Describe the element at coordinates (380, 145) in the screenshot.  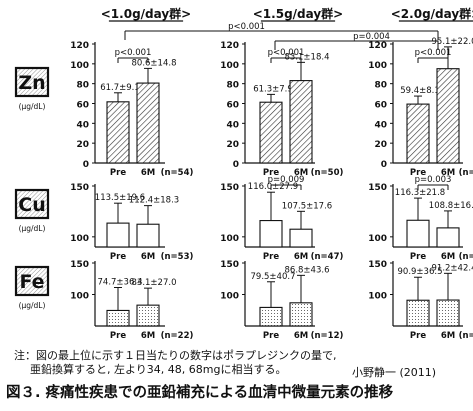
I see `y-tick-label: 20` at that location.